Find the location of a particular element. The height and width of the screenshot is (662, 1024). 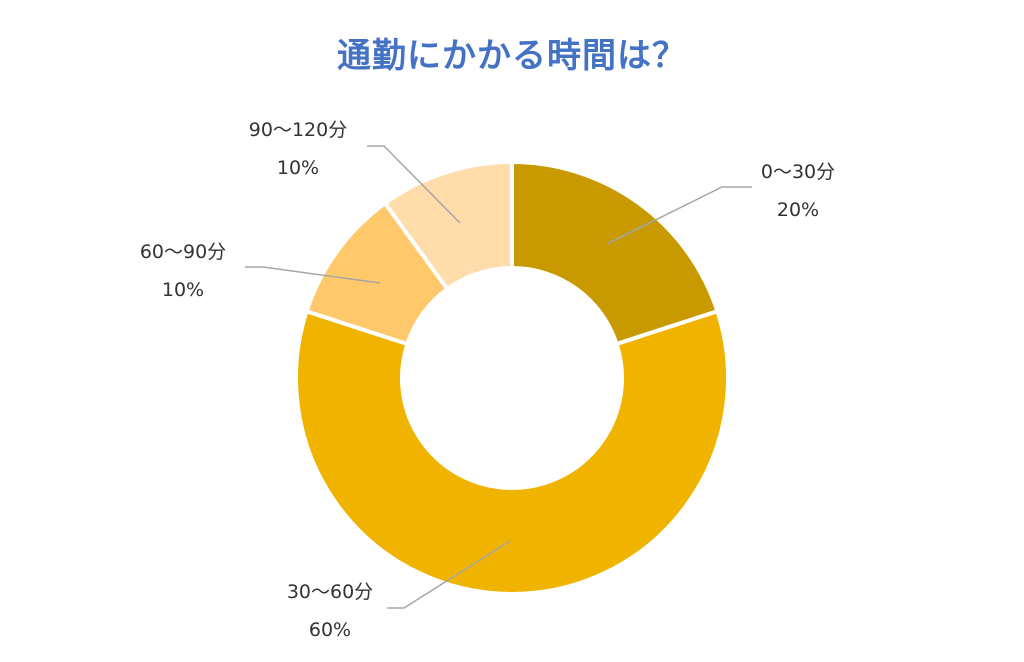

category-label-2: 60〜90分 is located at coordinates (183, 252).